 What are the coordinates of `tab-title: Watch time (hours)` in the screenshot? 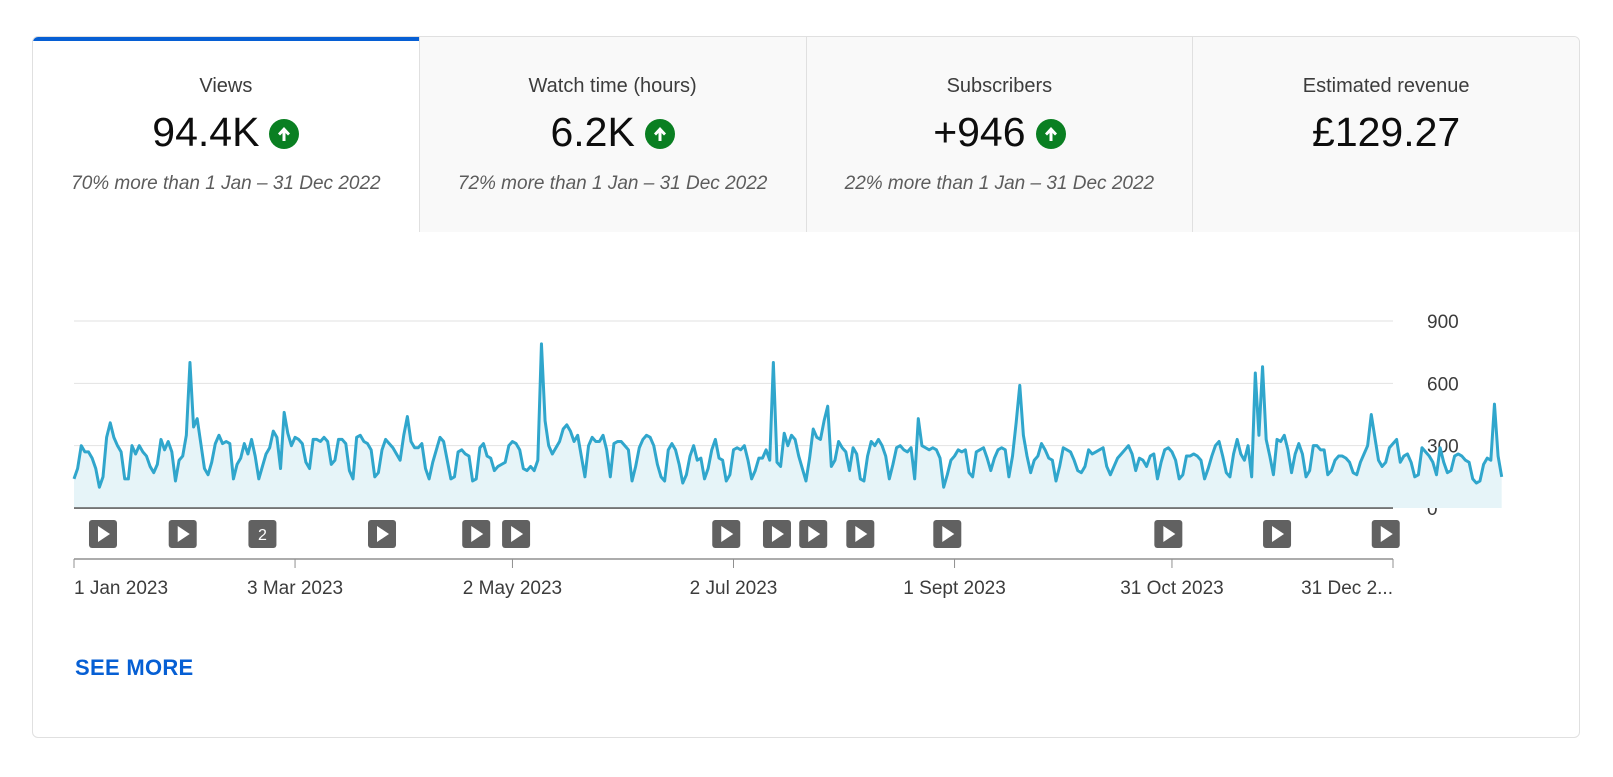 It's located at (612, 86).